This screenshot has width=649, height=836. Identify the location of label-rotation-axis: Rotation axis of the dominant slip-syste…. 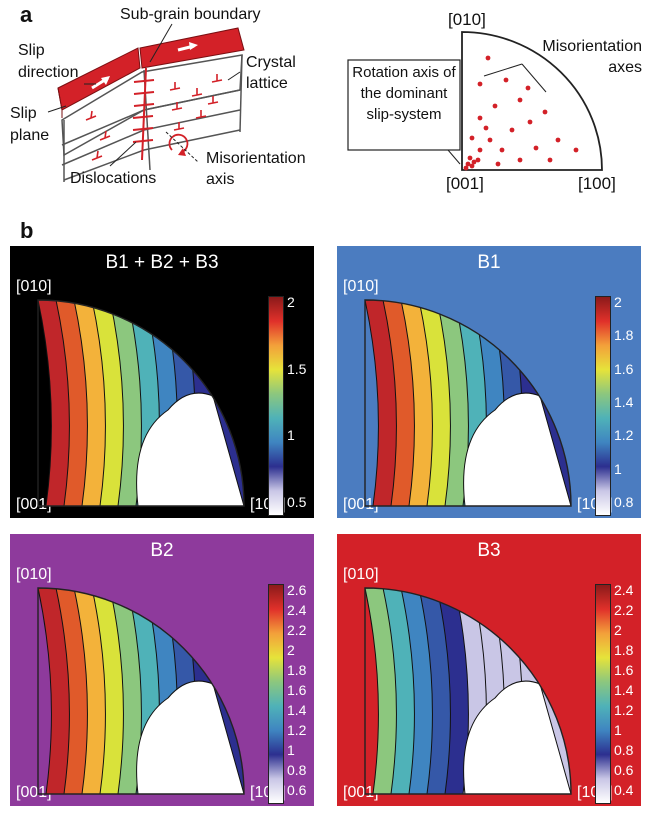
(404, 93).